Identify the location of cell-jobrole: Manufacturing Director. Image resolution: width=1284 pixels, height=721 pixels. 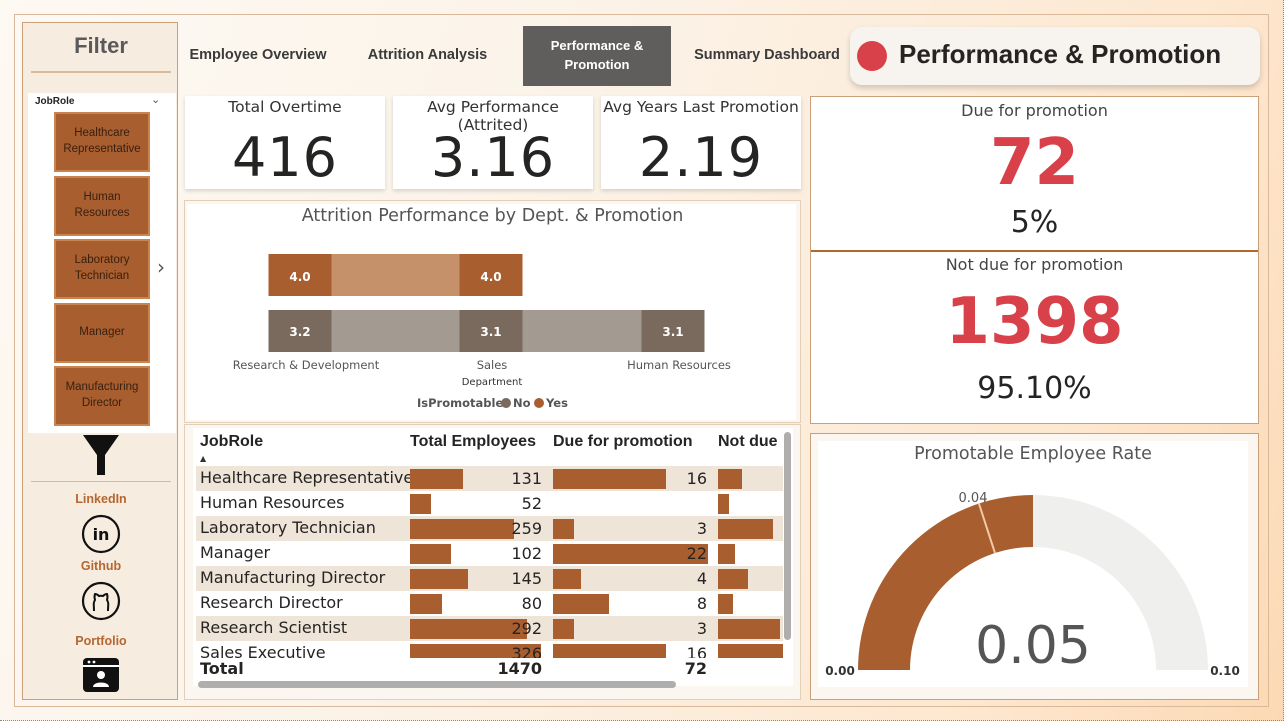
(293, 577).